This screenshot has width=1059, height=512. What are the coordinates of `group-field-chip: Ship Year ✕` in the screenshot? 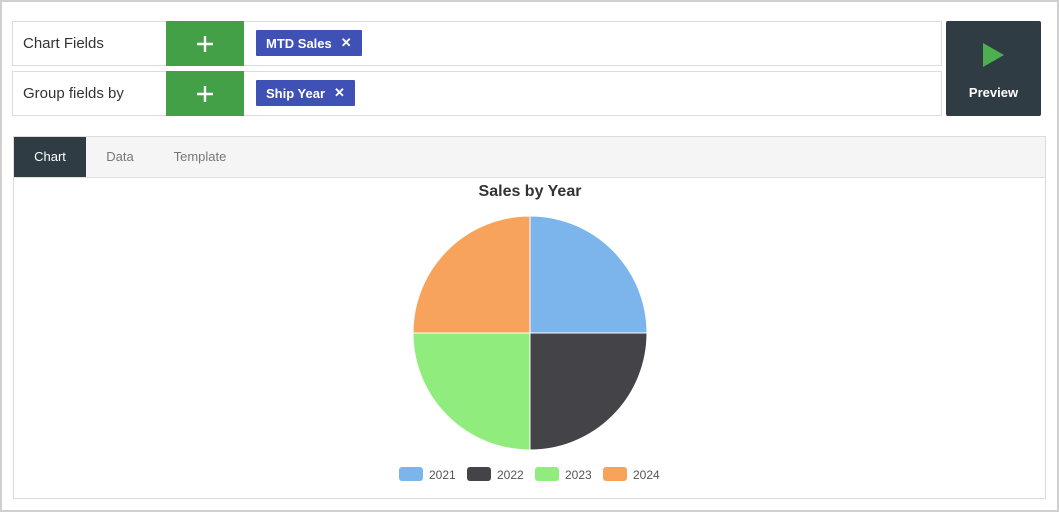 It's located at (305, 93).